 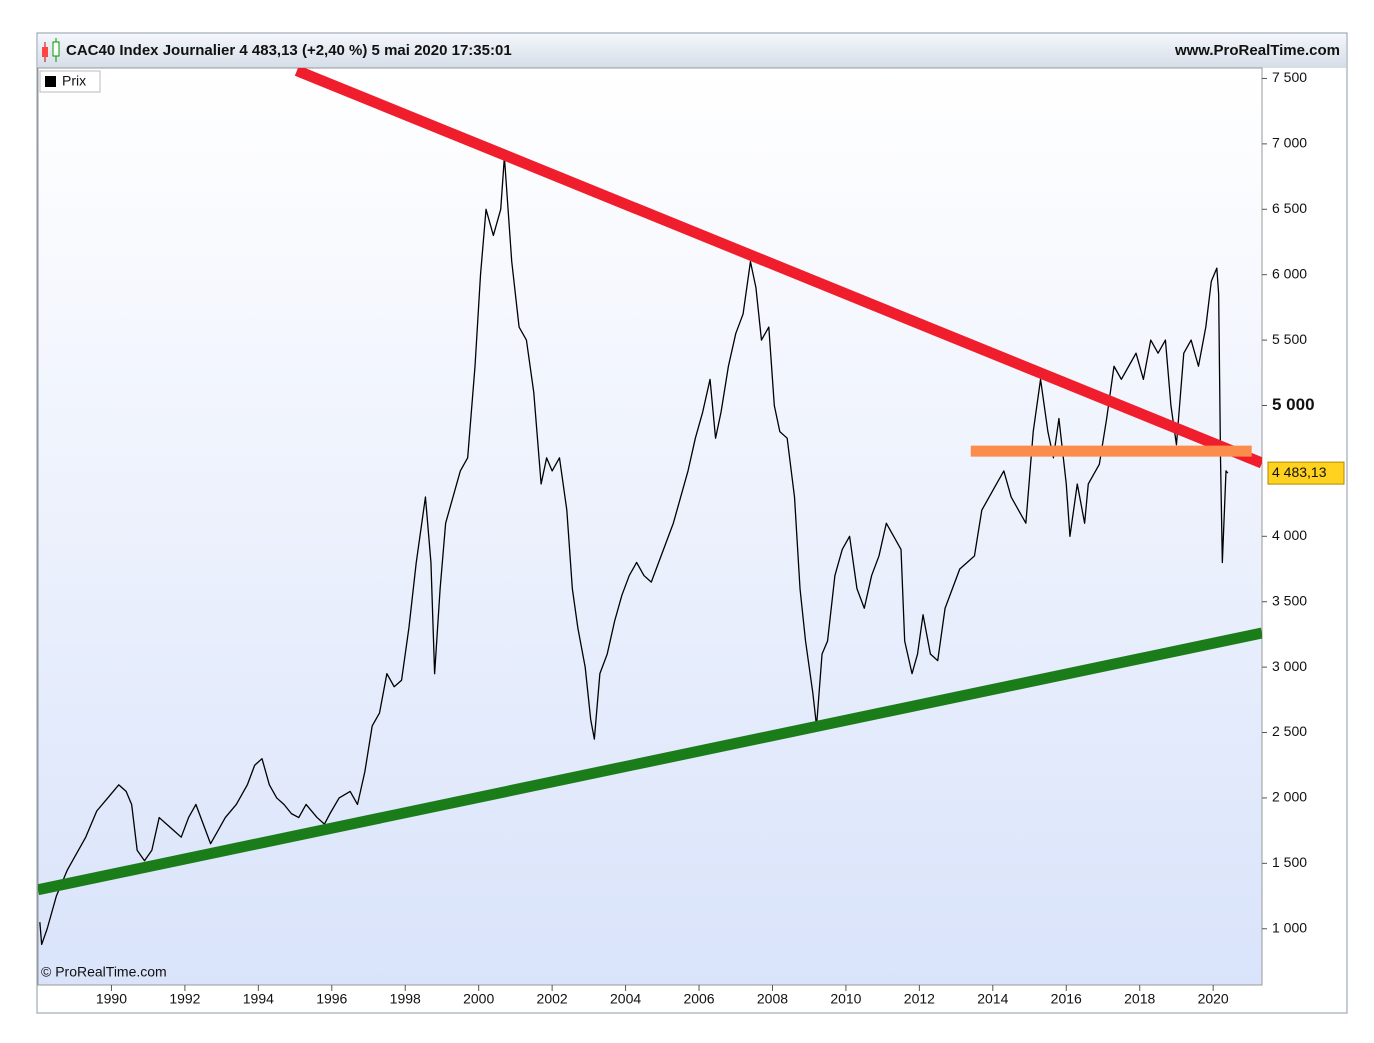 I want to click on legend-swatch, so click(x=50, y=81).